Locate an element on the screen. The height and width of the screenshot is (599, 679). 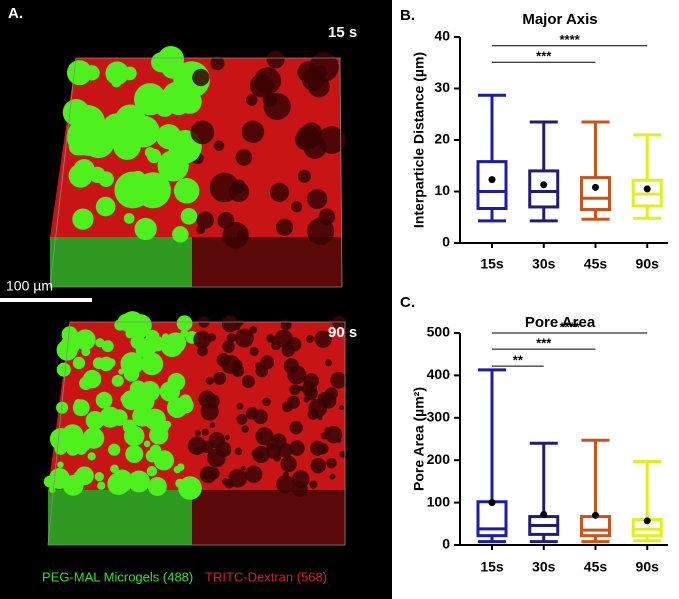
significance-label: *** is located at coordinates (544, 343).